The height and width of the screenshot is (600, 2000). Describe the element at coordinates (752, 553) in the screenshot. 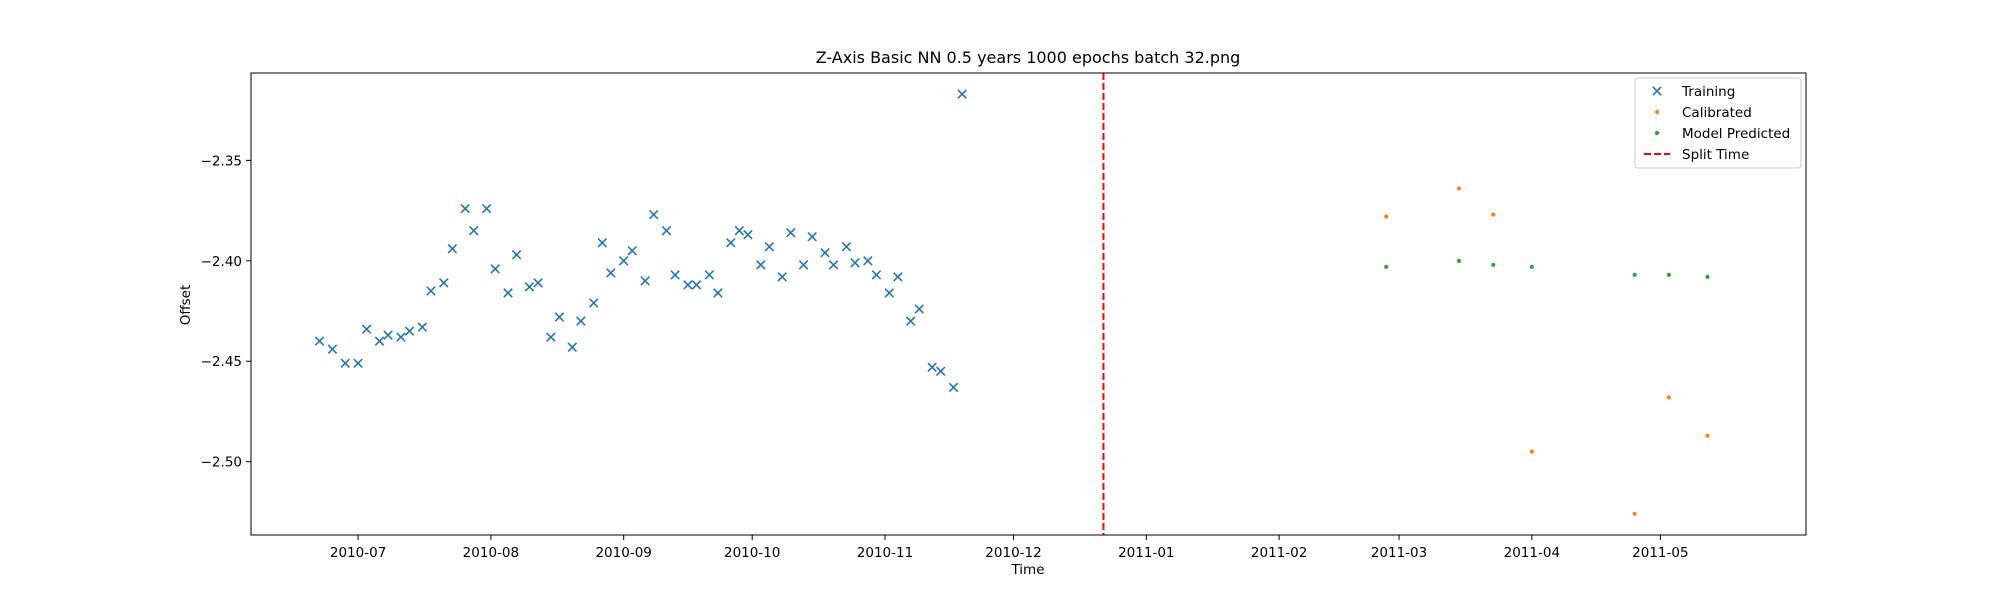

I see `x-tick-label: 2010-10` at that location.